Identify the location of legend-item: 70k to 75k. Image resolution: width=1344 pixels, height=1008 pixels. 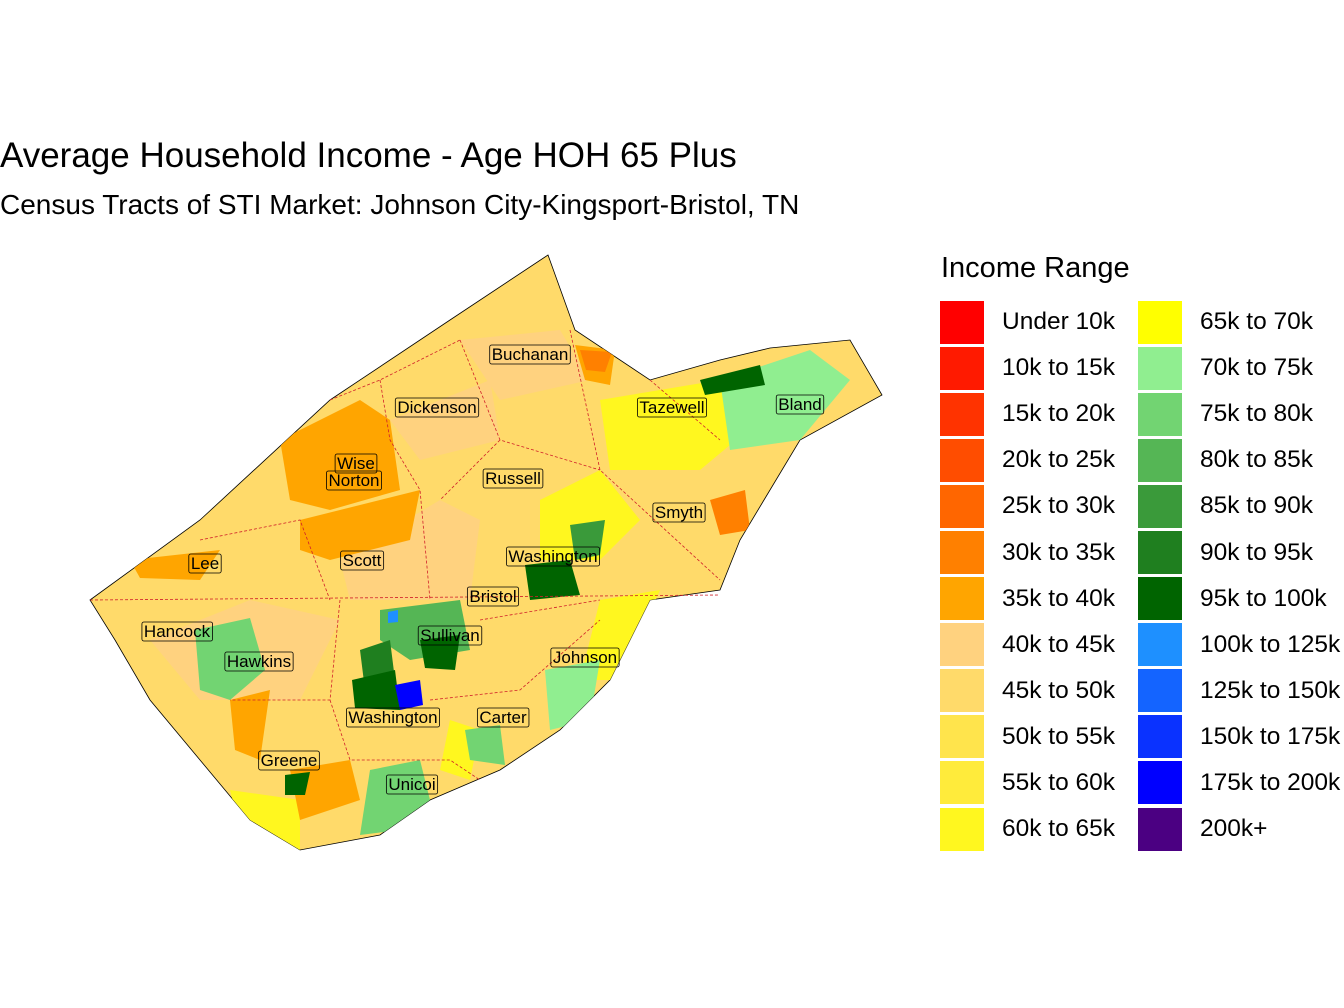
(1241, 368).